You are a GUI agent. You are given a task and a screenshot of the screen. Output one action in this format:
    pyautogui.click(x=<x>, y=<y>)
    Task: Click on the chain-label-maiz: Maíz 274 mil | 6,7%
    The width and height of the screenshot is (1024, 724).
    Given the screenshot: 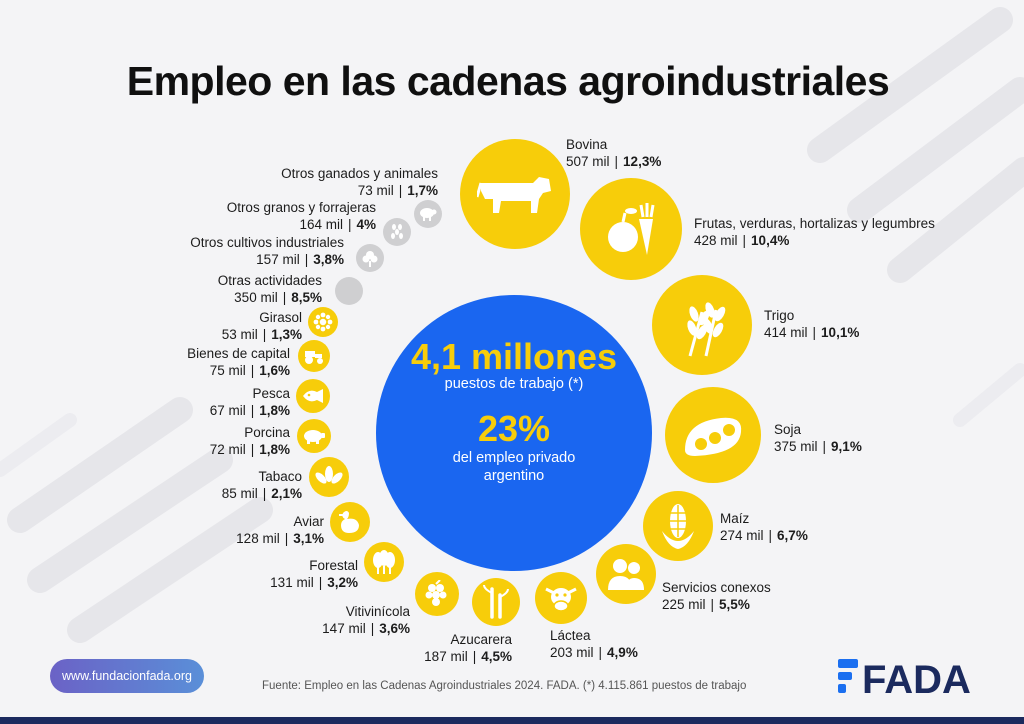 What is the action you would take?
    pyautogui.click(x=764, y=527)
    